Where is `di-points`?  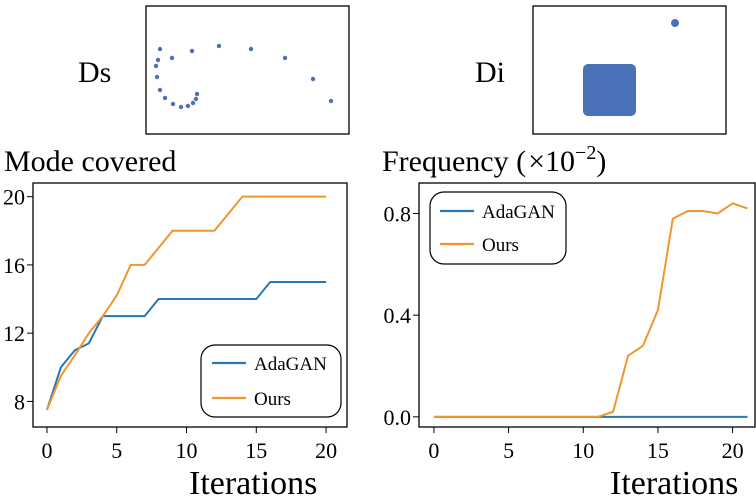 di-points is located at coordinates (675, 23).